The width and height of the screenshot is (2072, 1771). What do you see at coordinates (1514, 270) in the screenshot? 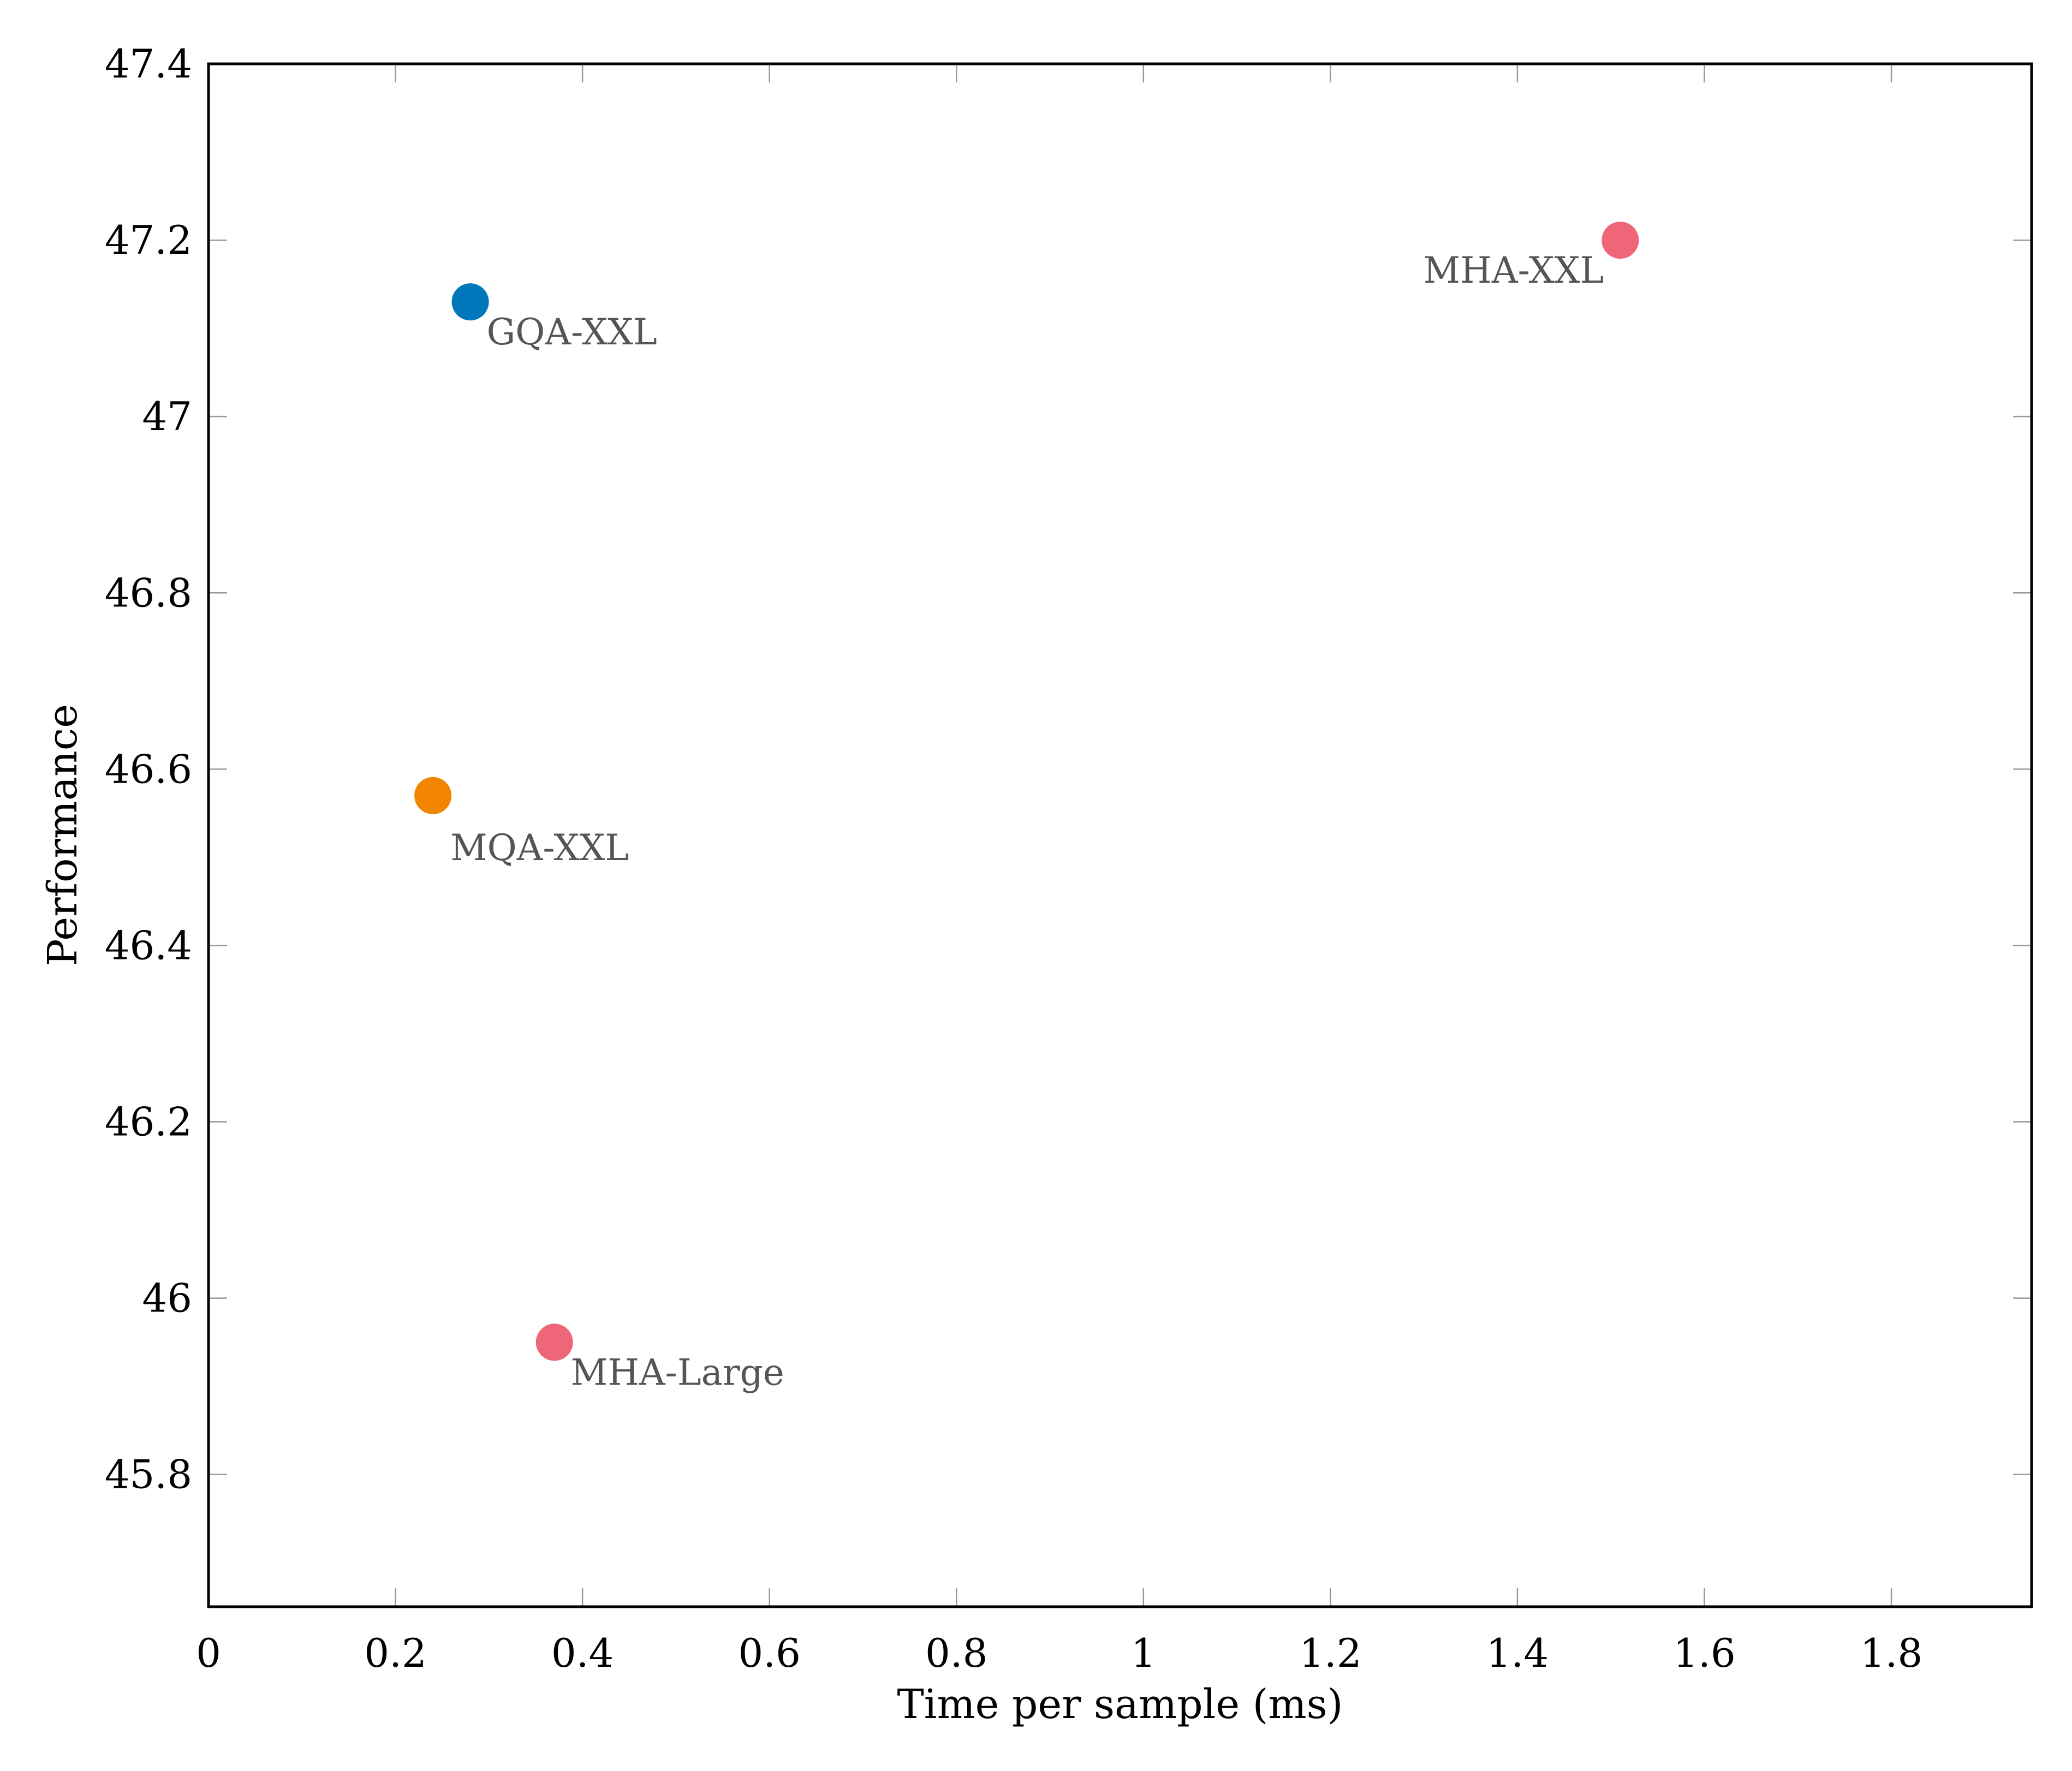
I see `point-label: MHA-XXL` at bounding box center [1514, 270].